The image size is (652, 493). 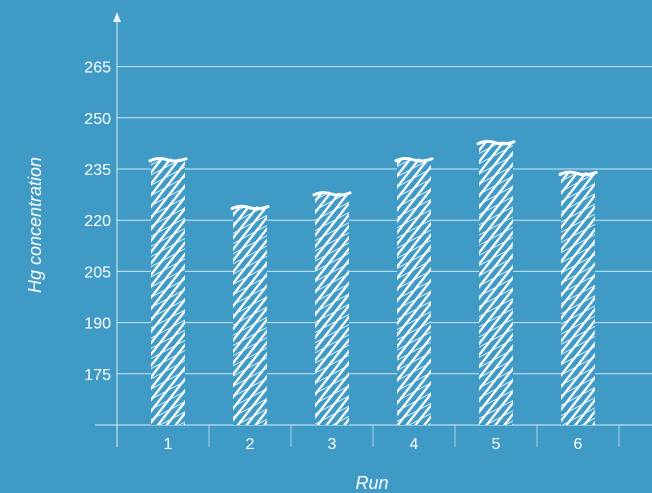 I want to click on x-tick-label: 2, so click(x=250, y=444).